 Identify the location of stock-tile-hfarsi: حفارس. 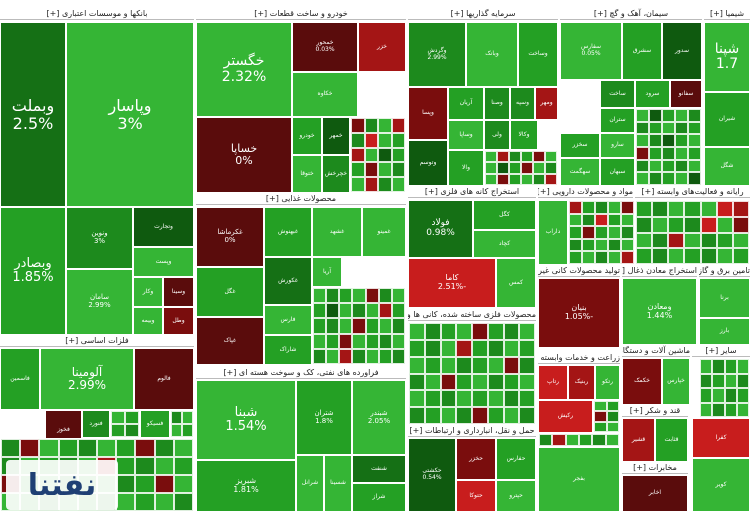
(516, 459).